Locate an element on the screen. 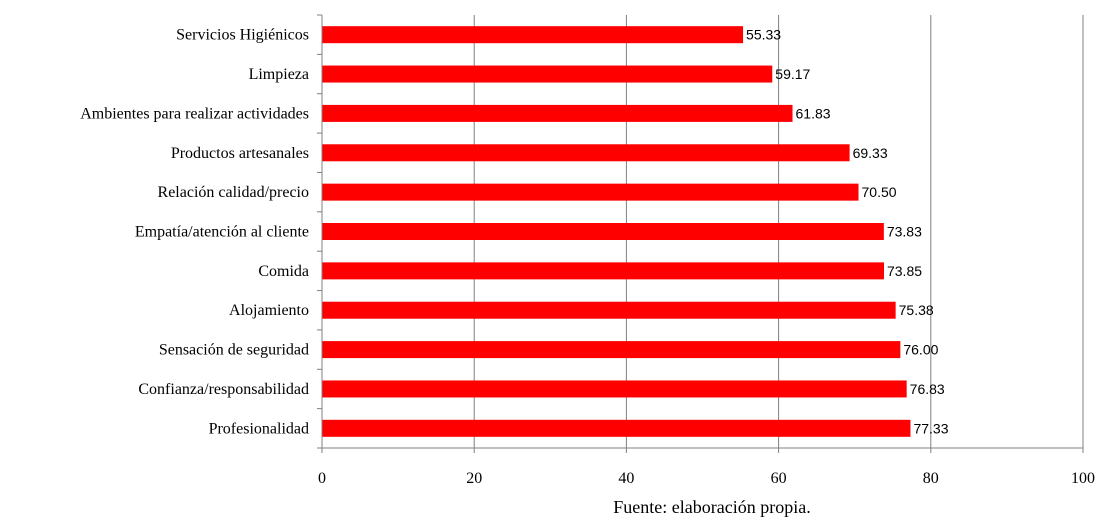 The image size is (1101, 518). category-label: Comida is located at coordinates (283, 271).